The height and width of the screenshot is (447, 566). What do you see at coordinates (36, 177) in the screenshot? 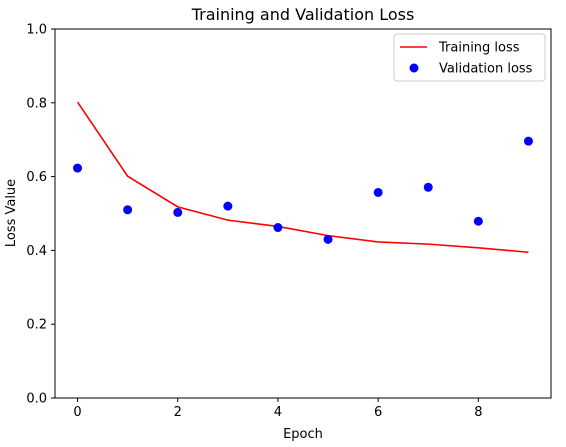
I see `y-tick-label: 0.6` at bounding box center [36, 177].